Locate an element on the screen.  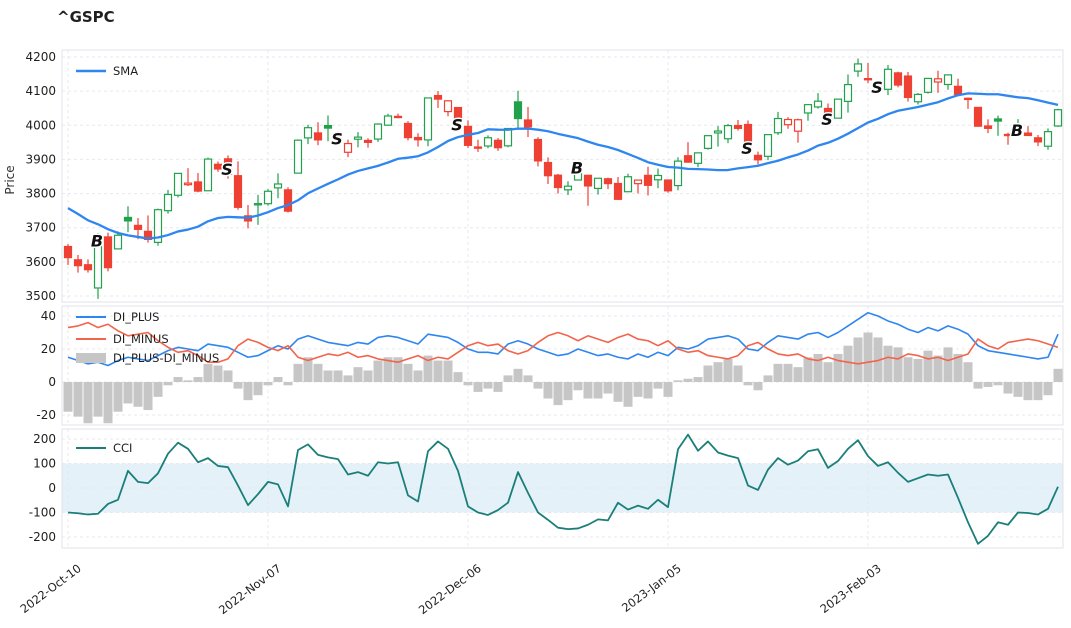
price-axis-label: Price is located at coordinates (10, 179).